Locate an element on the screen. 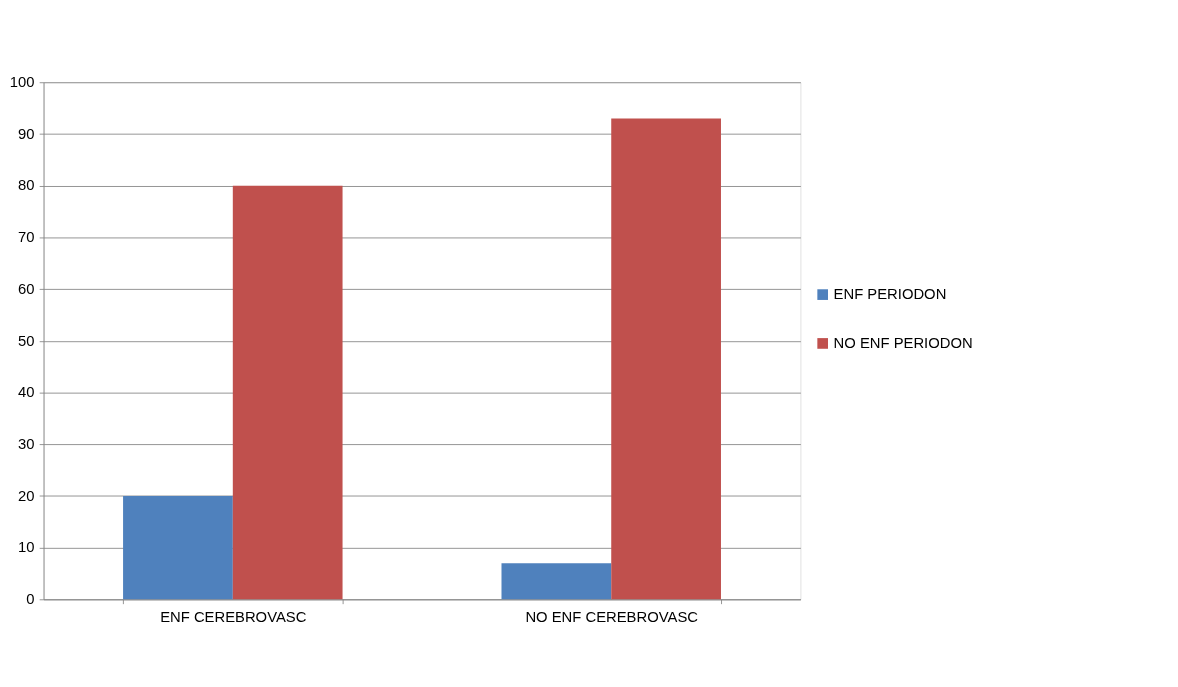 The height and width of the screenshot is (687, 1178). x-tick-label: ENF CEREBROVASC is located at coordinates (233, 617).